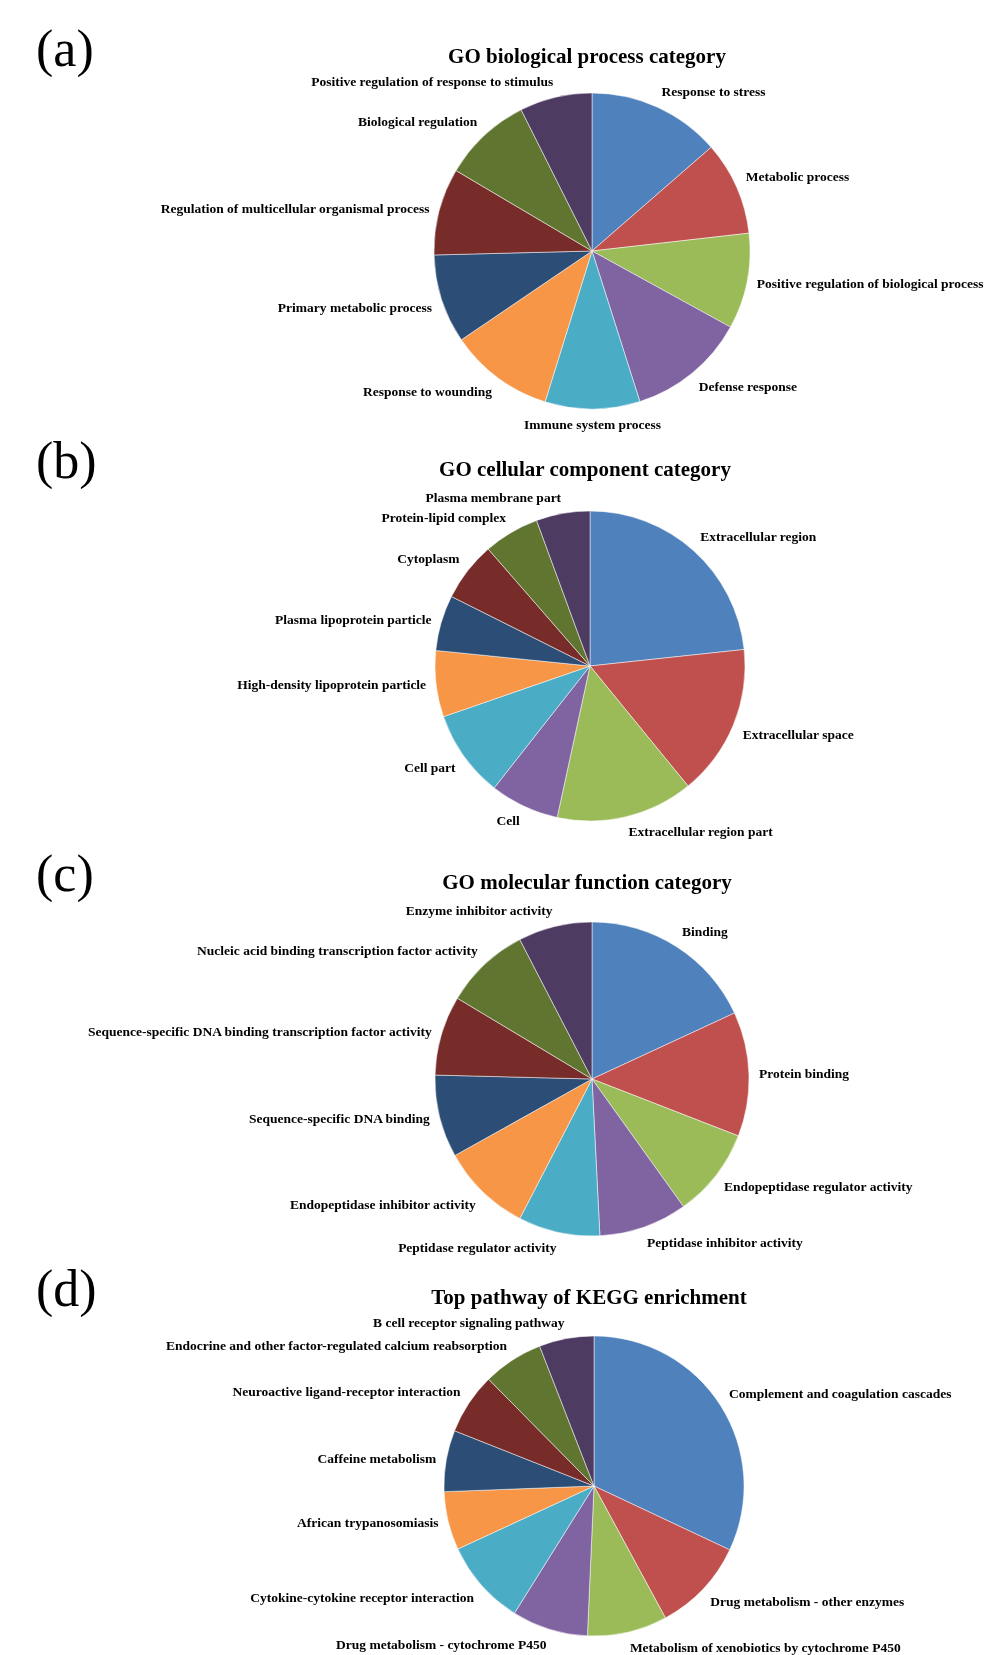 The image size is (986, 1655). I want to click on text: (c), so click(65, 874).